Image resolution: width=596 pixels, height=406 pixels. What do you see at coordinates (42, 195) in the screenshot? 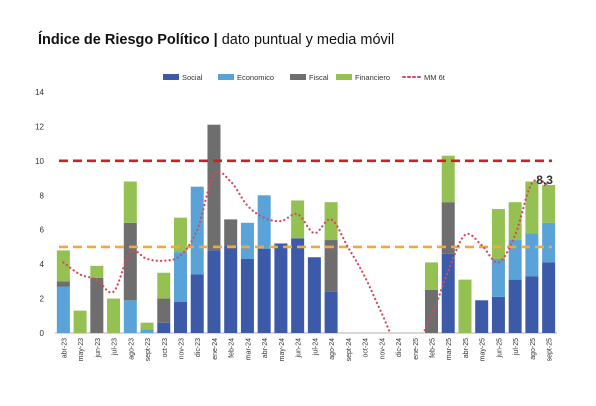
I see `y-tick-label: 8` at bounding box center [42, 195].